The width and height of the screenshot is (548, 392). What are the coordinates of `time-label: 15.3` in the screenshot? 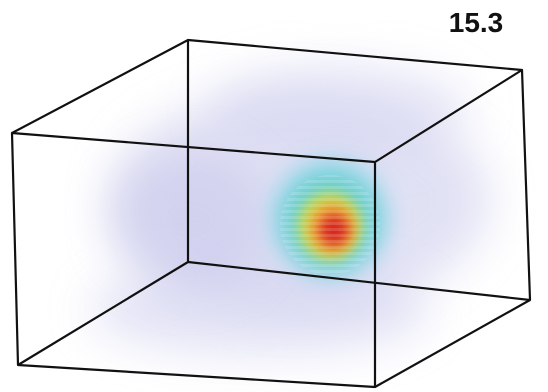 It's located at (476, 22).